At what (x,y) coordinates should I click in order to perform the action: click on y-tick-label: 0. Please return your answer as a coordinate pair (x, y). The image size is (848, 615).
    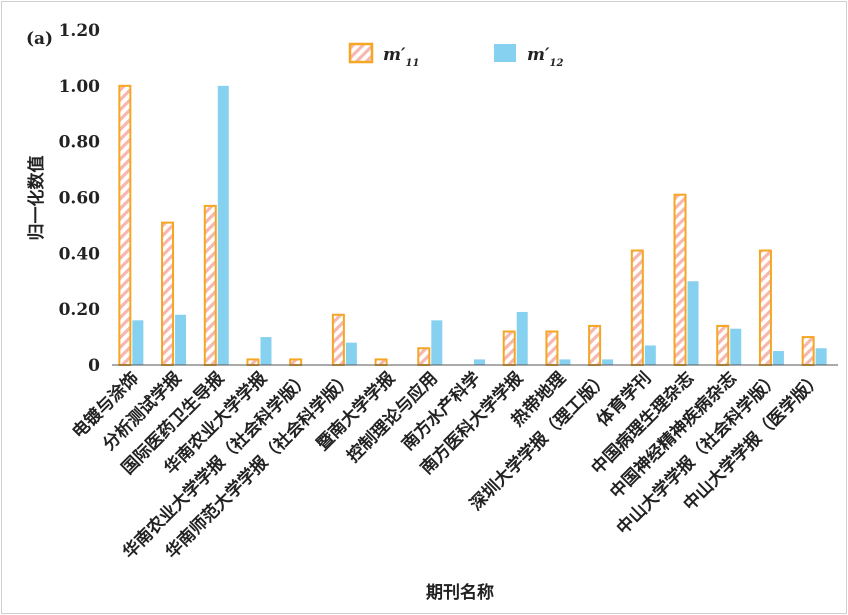
    Looking at the image, I should click on (94, 366).